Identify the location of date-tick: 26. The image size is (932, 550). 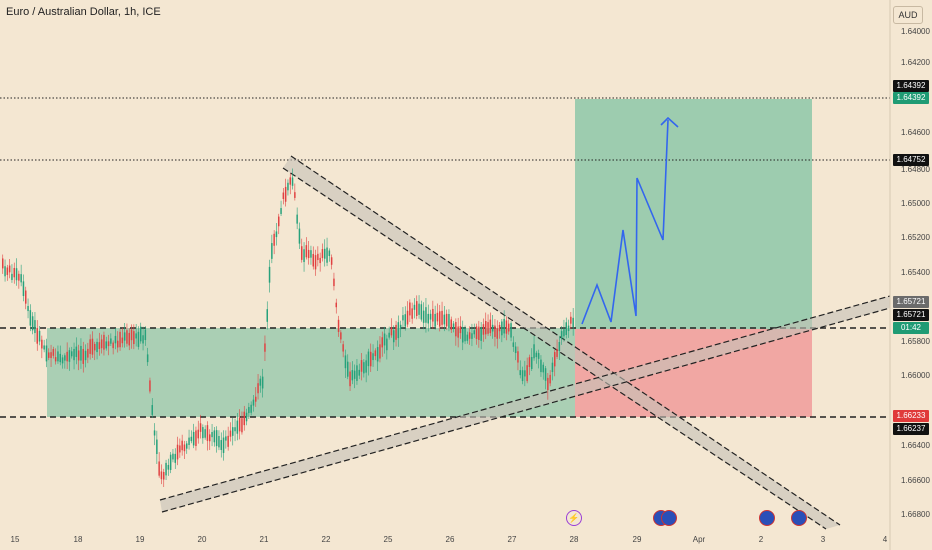
(450, 539).